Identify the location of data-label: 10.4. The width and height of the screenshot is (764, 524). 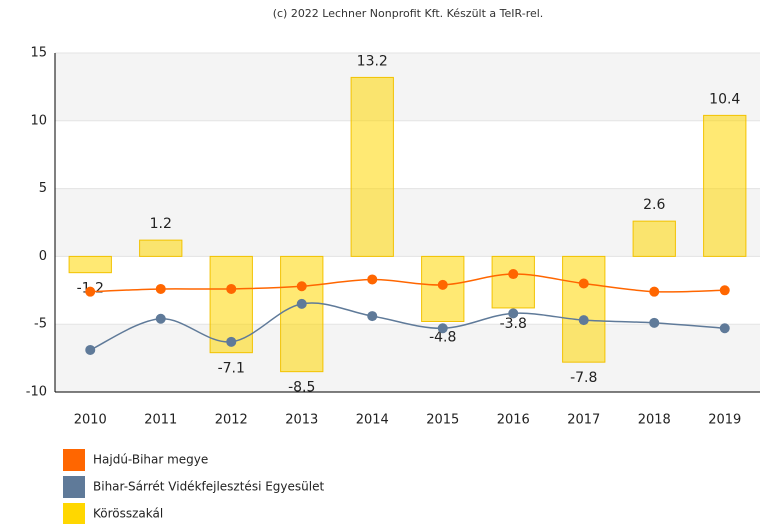
(724, 99).